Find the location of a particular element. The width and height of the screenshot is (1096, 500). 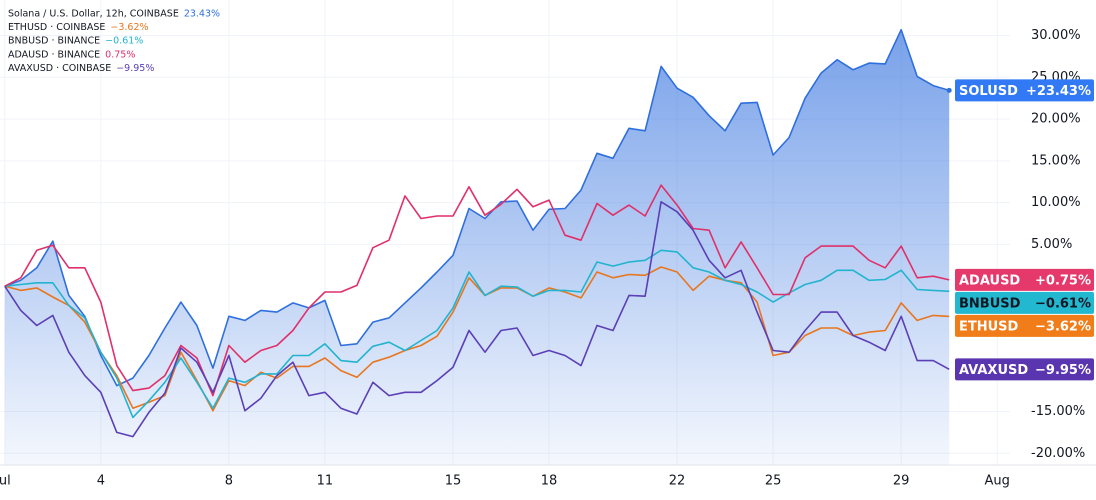

y-tick-label: 5.00% is located at coordinates (1051, 244).